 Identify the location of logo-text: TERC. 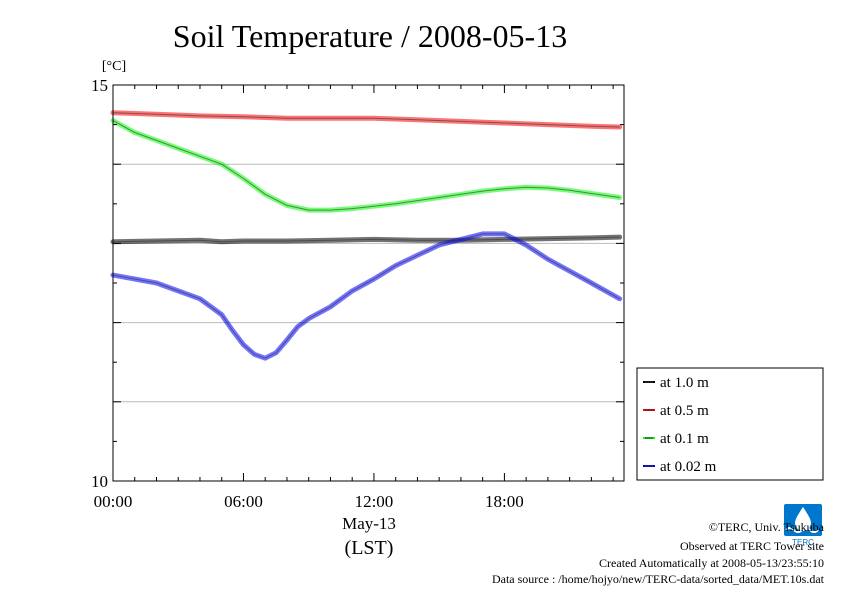
(803, 542).